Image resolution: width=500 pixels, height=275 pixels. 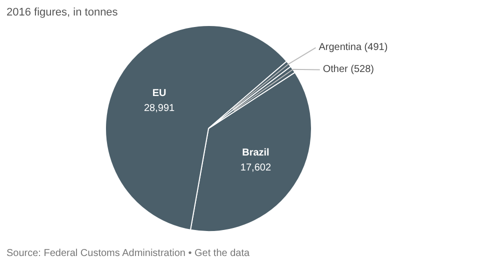 I want to click on data-label: 17,602, so click(x=256, y=168).